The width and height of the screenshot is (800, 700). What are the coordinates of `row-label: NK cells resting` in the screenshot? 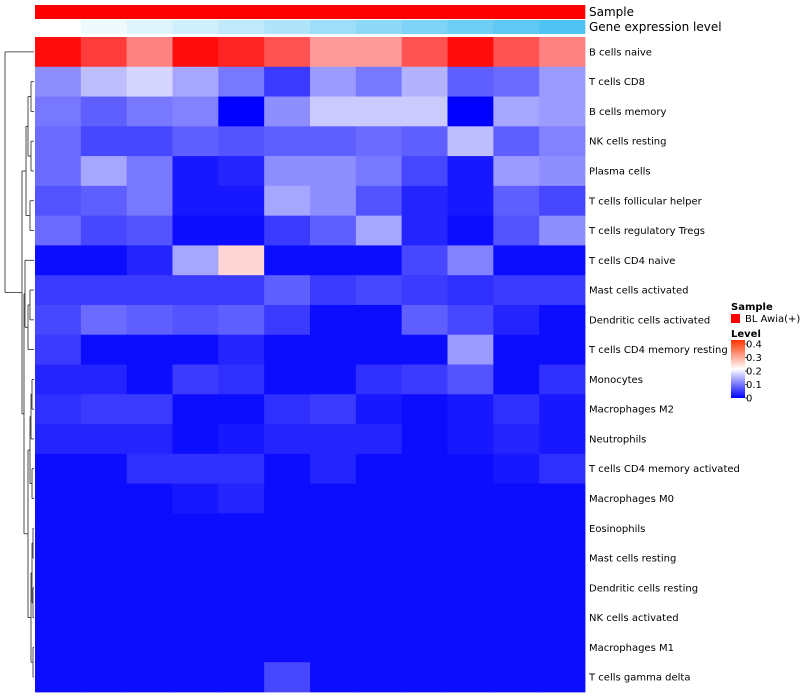 It's located at (627, 142).